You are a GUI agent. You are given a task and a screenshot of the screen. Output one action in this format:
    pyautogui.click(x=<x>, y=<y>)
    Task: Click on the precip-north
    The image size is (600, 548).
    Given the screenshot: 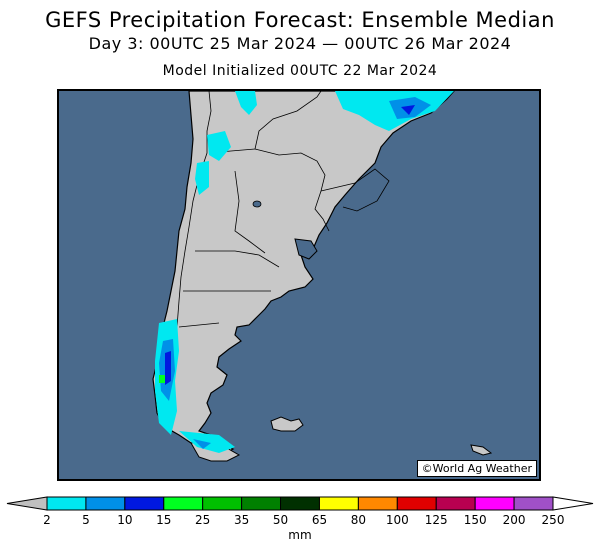 What is the action you would take?
    pyautogui.click(x=324, y=143)
    